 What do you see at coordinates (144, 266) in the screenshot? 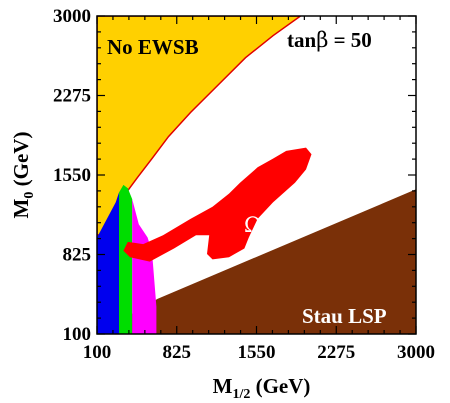
I see `magenta-band-region` at bounding box center [144, 266].